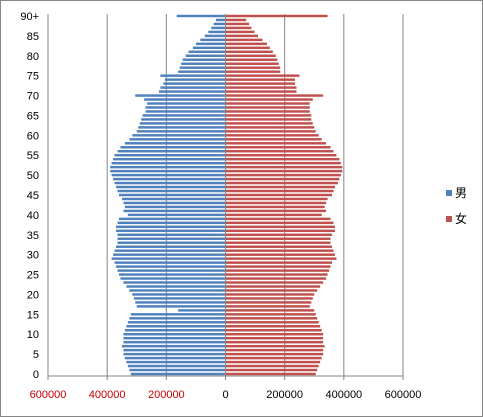  I want to click on y-tick-label-50: 50, so click(33, 176).